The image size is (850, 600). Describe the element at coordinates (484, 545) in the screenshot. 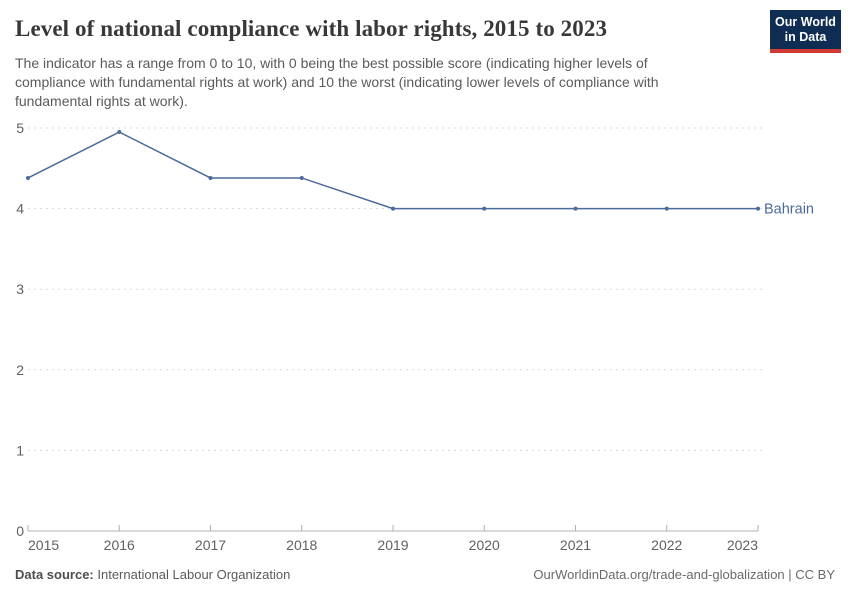

I see `x-tick-label: 2020` at that location.